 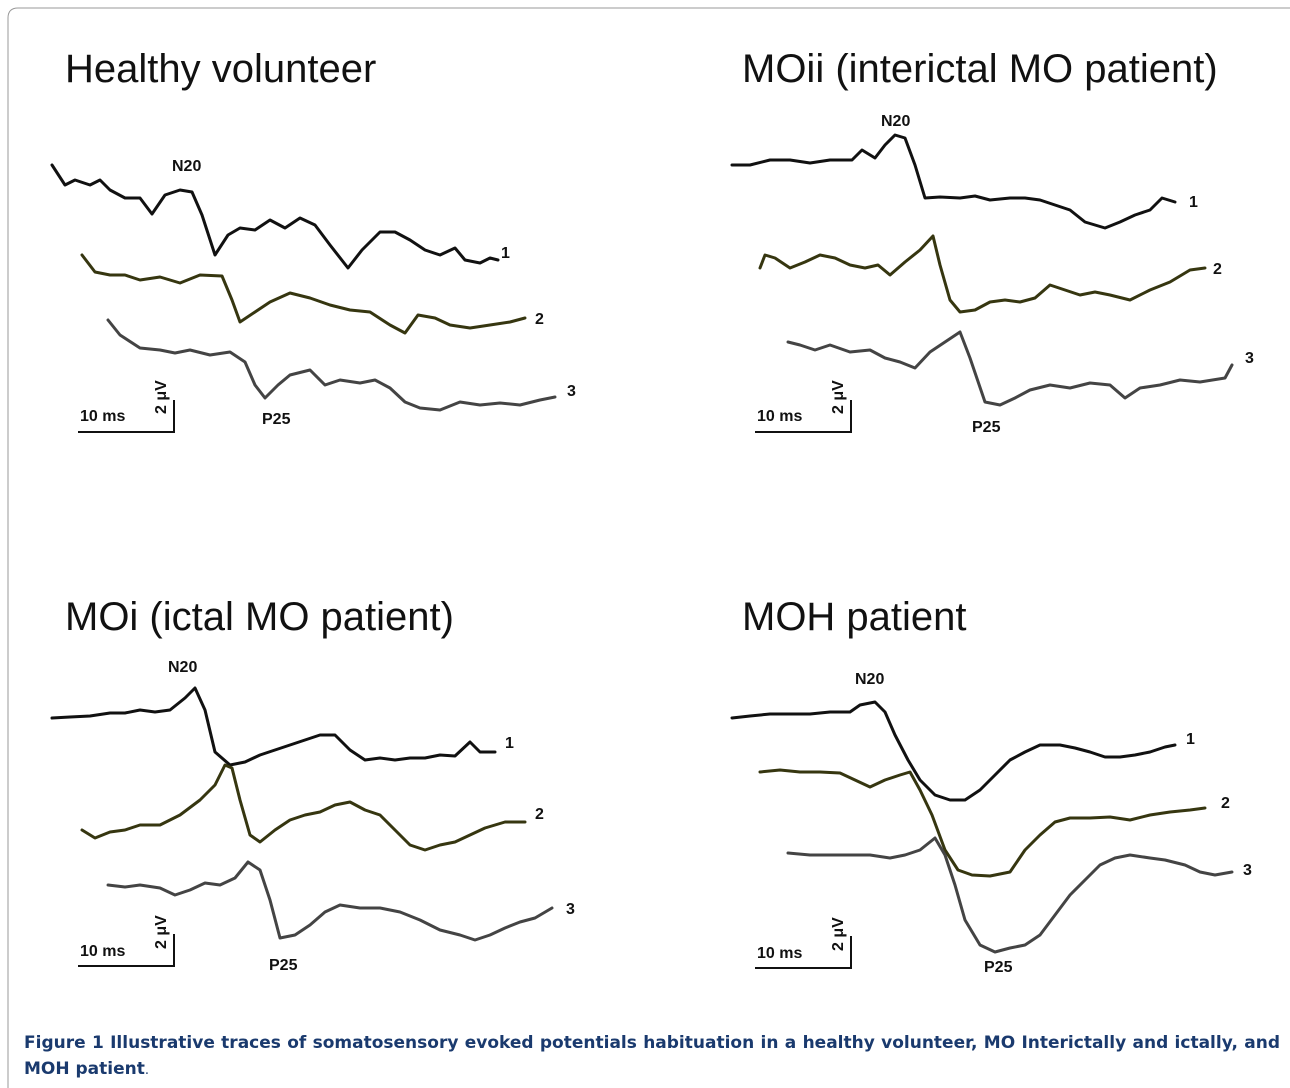 What do you see at coordinates (980, 69) in the screenshot?
I see `panel-title: MOii (interictal MO patient)` at bounding box center [980, 69].